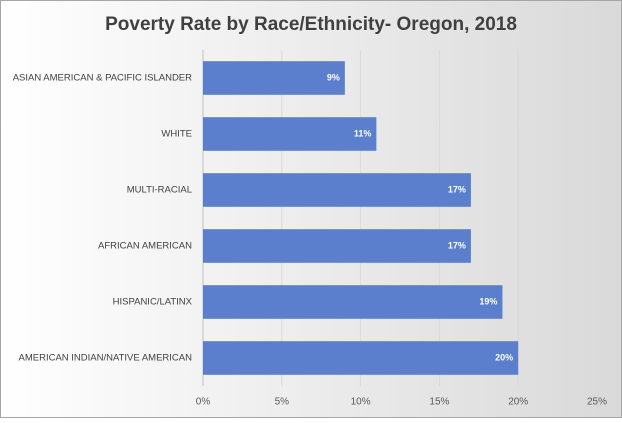 The image size is (622, 423). Describe the element at coordinates (145, 246) in the screenshot. I see `y-tick-label: AFRICAN AMERICAN` at that location.